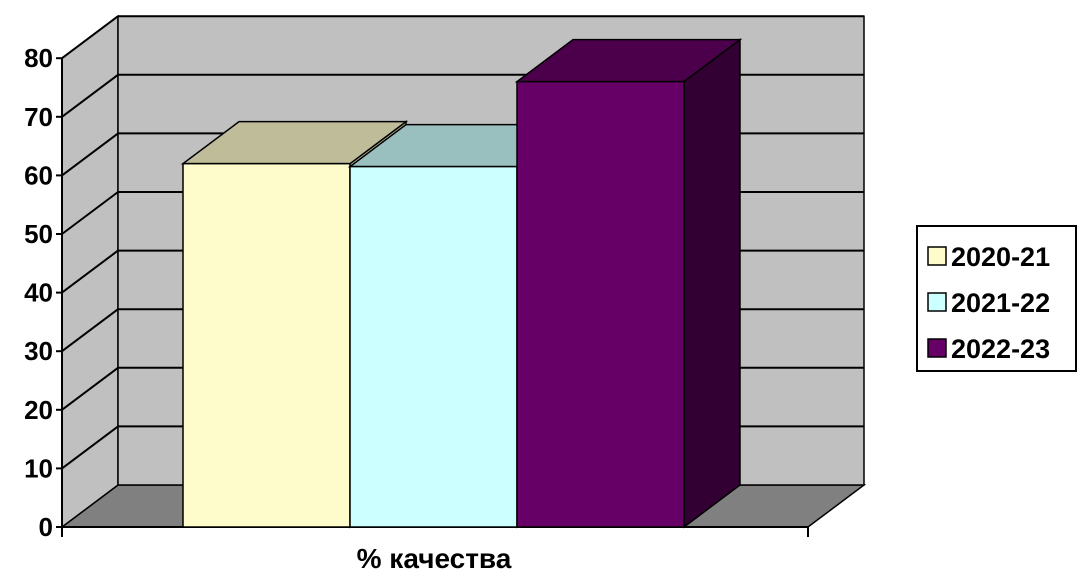  Describe the element at coordinates (434, 558) in the screenshot. I see `x-axis-label: % качества` at that location.